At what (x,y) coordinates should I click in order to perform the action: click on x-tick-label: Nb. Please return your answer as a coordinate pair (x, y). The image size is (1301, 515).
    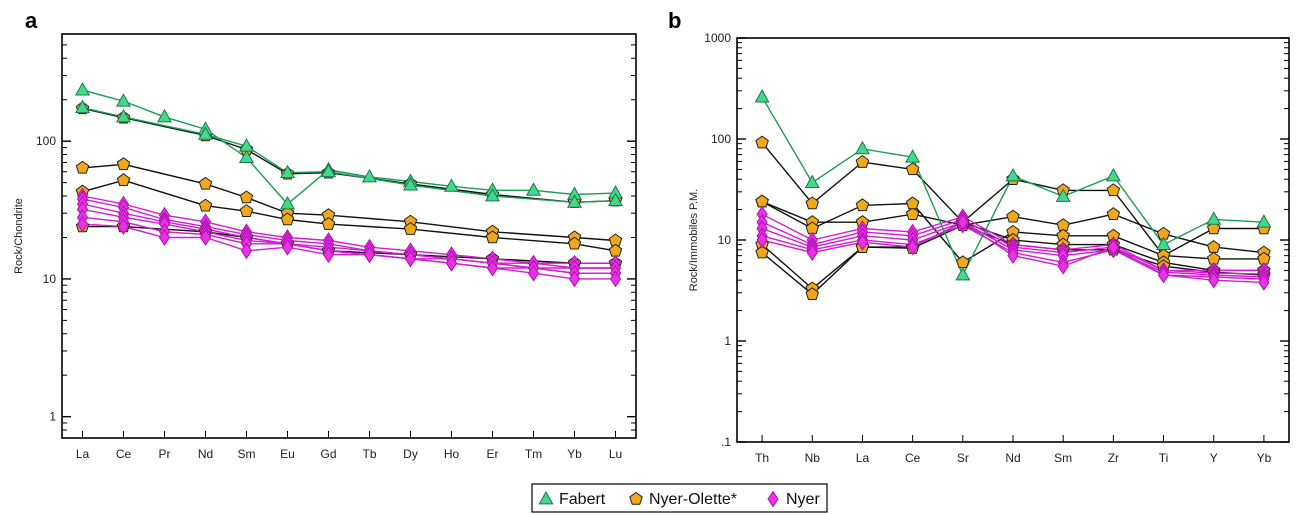
    Looking at the image, I should click on (813, 458).